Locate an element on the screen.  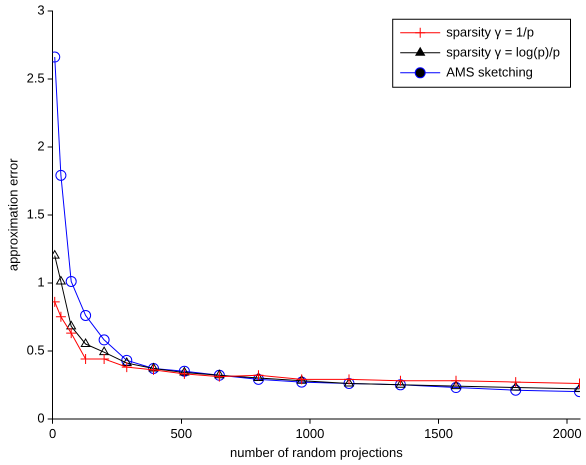
legend-label: sparsity γ = 1/p is located at coordinates (490, 32).